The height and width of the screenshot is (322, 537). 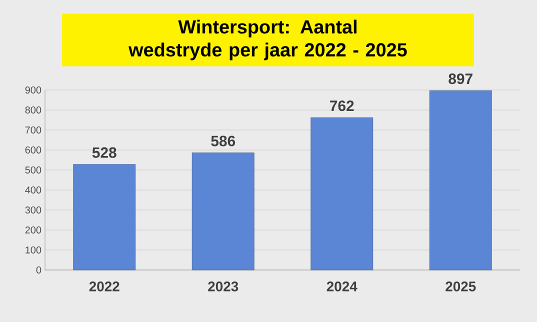 I want to click on y-tick-label: 0, so click(x=39, y=270).